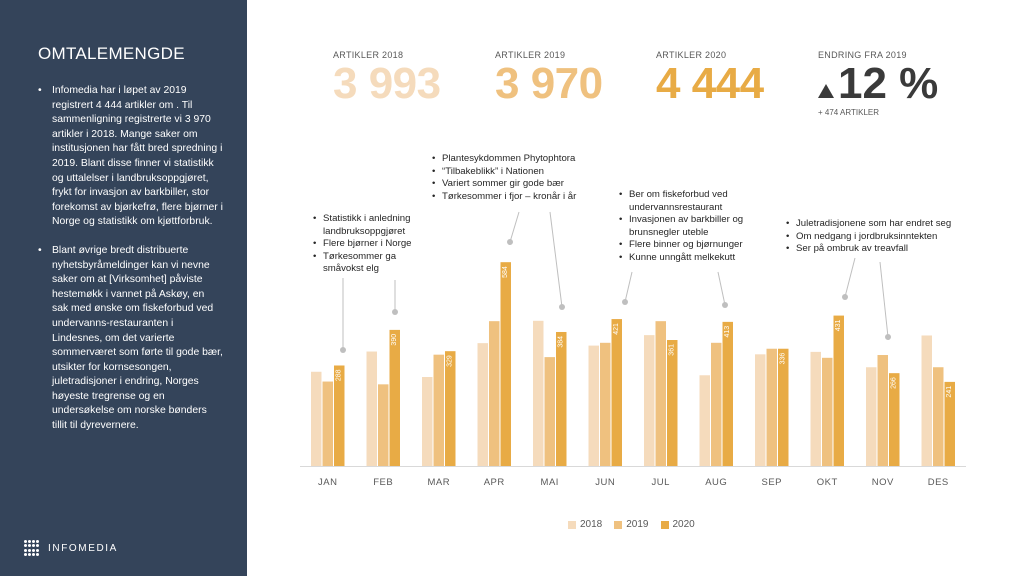  What do you see at coordinates (683, 524) in the screenshot?
I see `legend-label-2020: 2020` at bounding box center [683, 524].